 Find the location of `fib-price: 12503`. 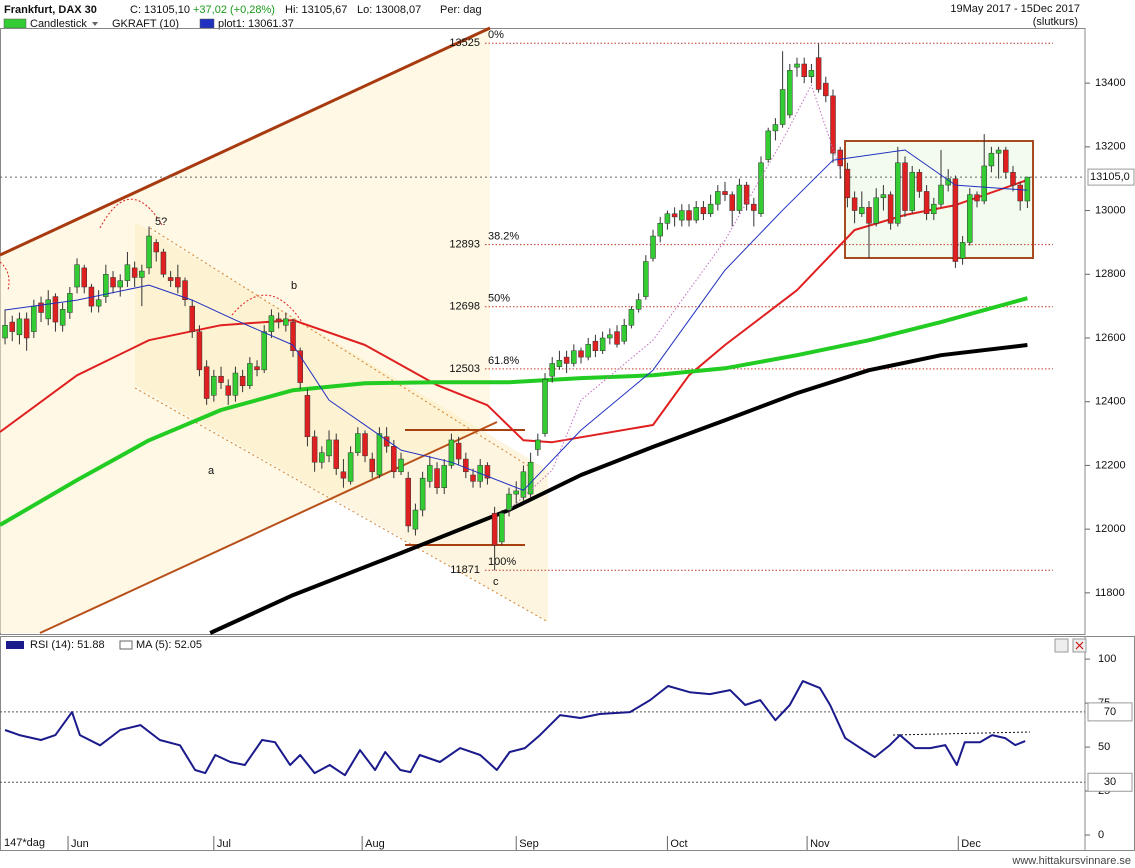

fib-price: 12503 is located at coordinates (464, 369).